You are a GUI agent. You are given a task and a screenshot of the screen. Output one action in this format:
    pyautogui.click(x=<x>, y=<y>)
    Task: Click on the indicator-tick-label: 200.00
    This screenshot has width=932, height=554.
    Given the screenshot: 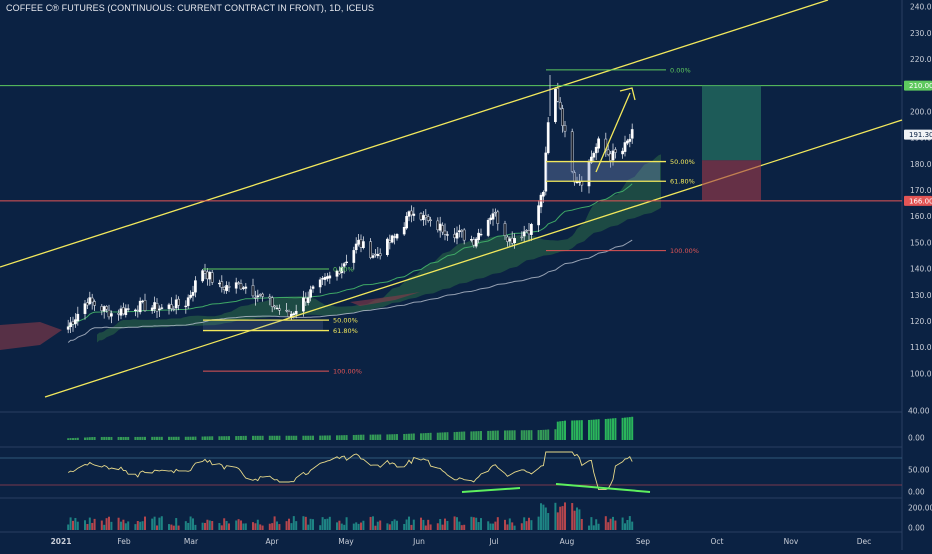 What is the action you would take?
    pyautogui.click(x=920, y=508)
    